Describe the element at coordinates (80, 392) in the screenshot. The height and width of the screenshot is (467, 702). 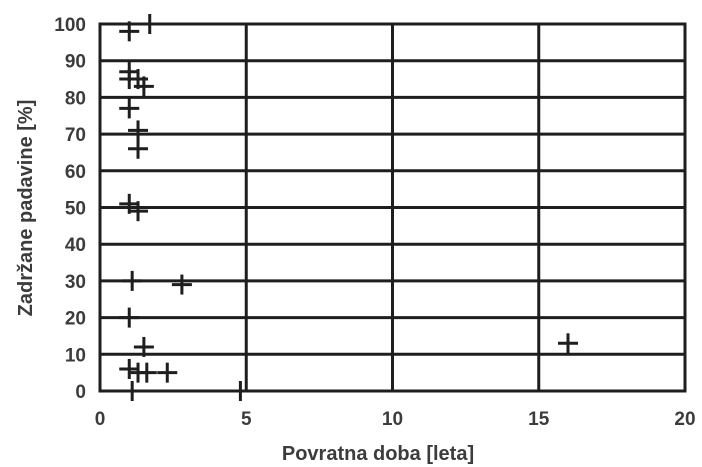
I see `y-tick-label: 0` at that location.